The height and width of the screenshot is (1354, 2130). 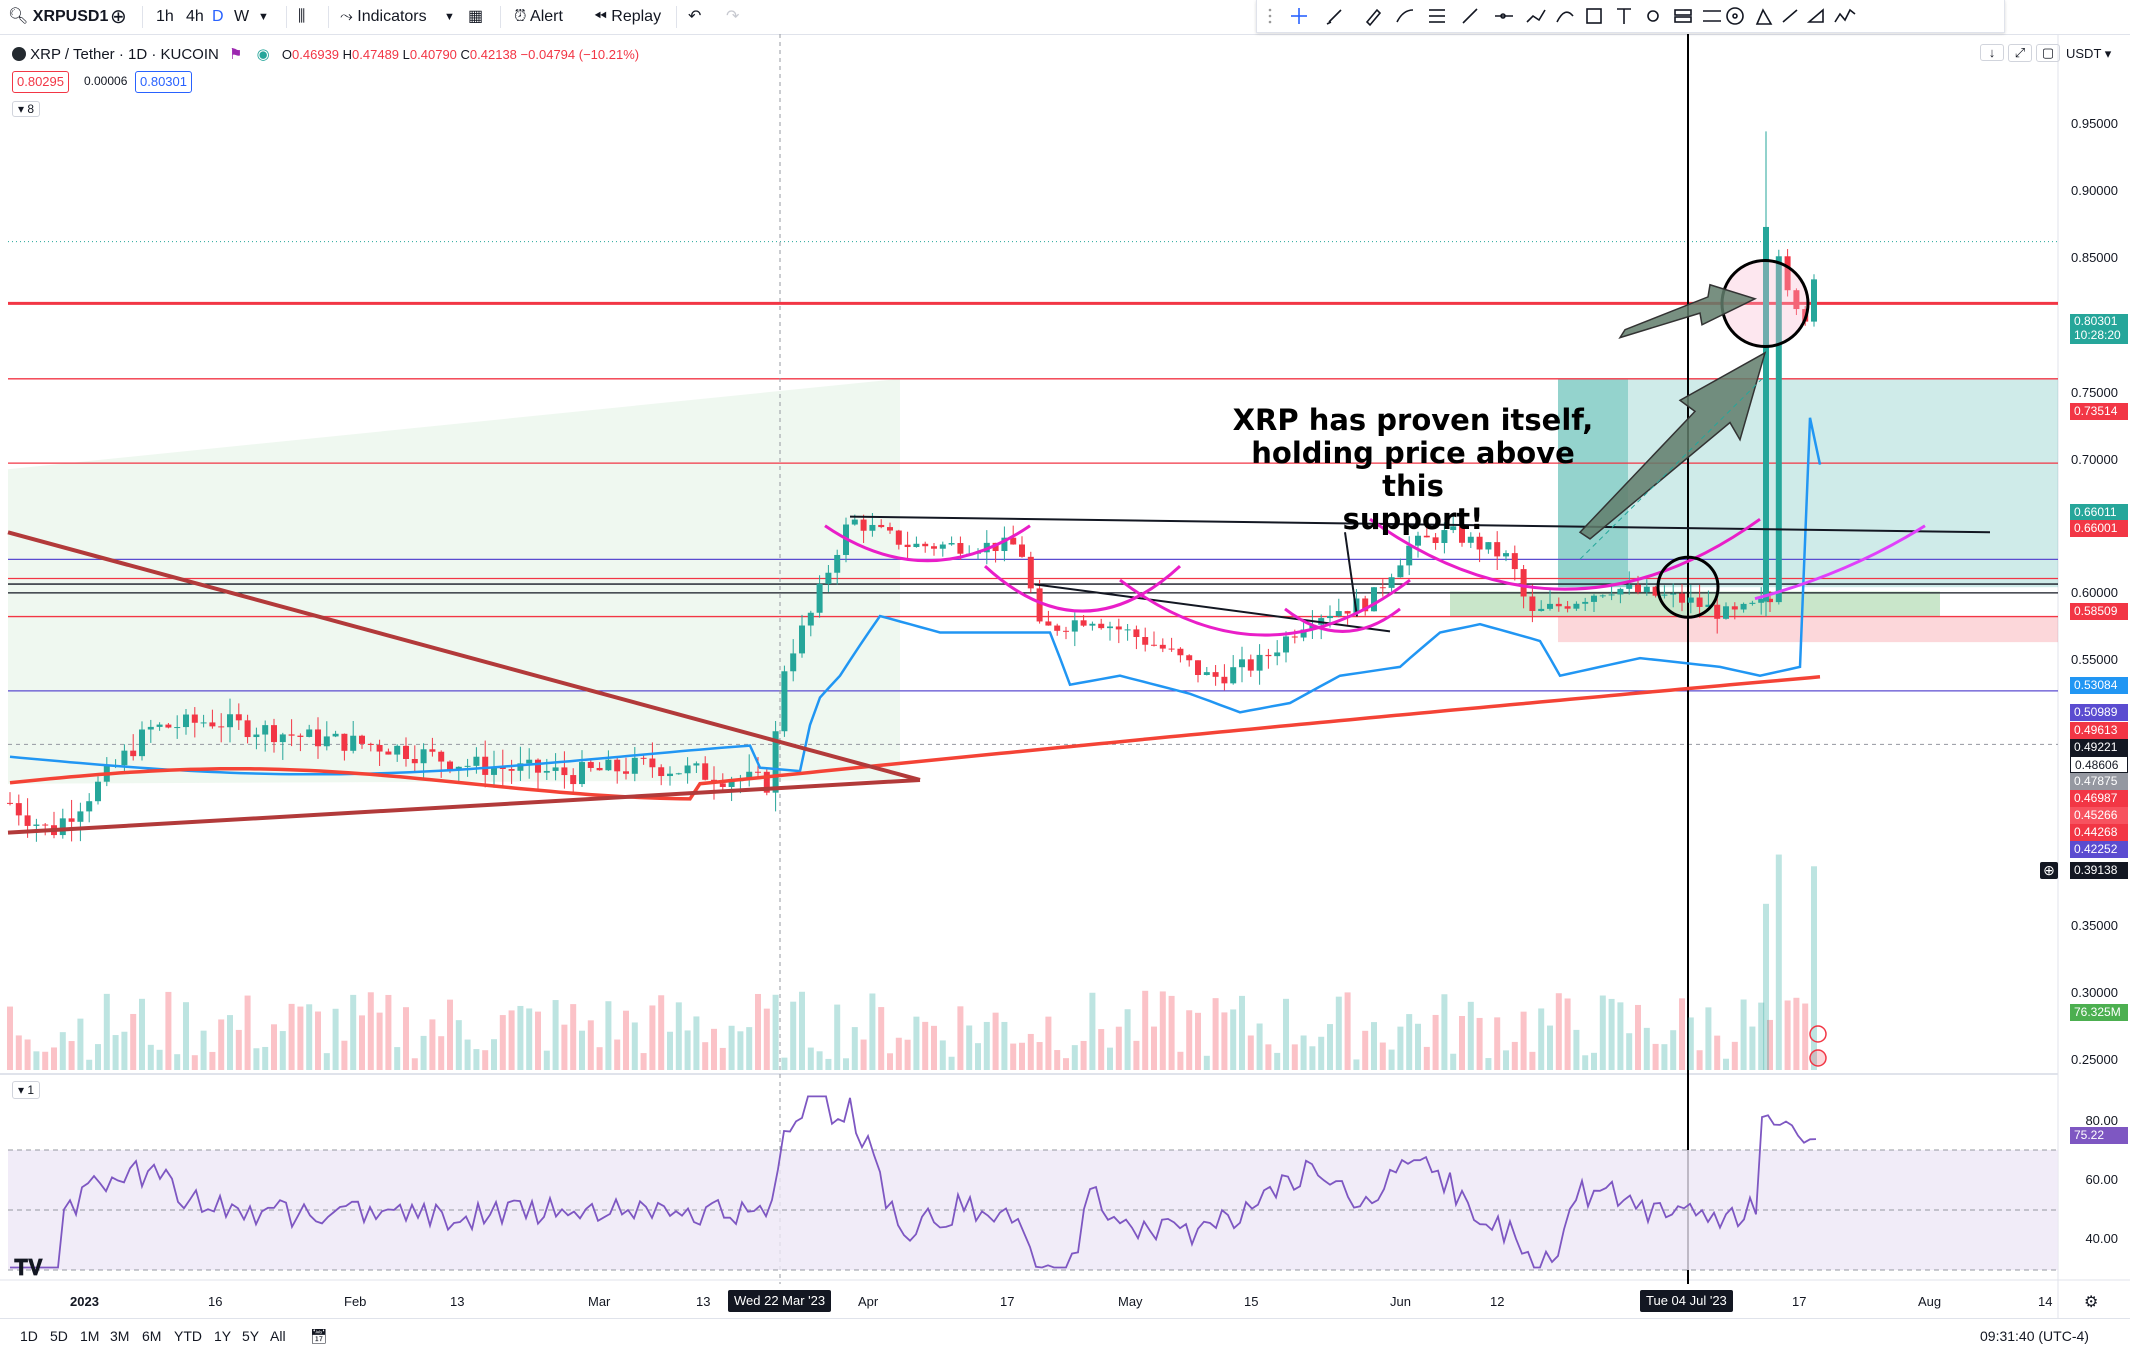 What do you see at coordinates (2101, 1179) in the screenshot?
I see `rsi-tick: 60.00` at bounding box center [2101, 1179].